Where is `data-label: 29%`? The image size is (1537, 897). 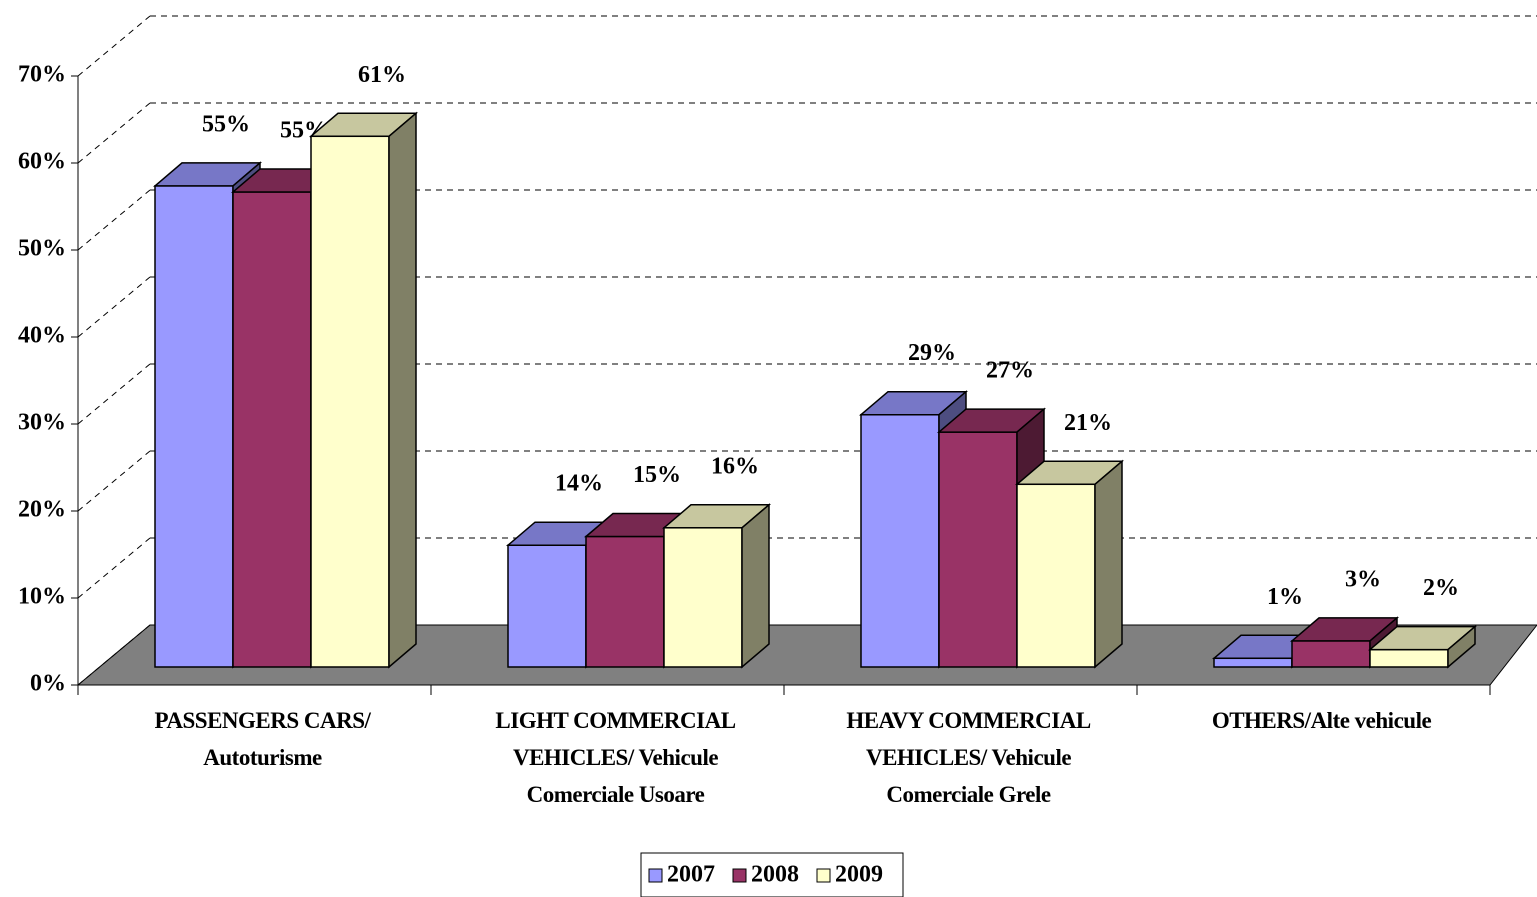
data-label: 29% is located at coordinates (932, 353).